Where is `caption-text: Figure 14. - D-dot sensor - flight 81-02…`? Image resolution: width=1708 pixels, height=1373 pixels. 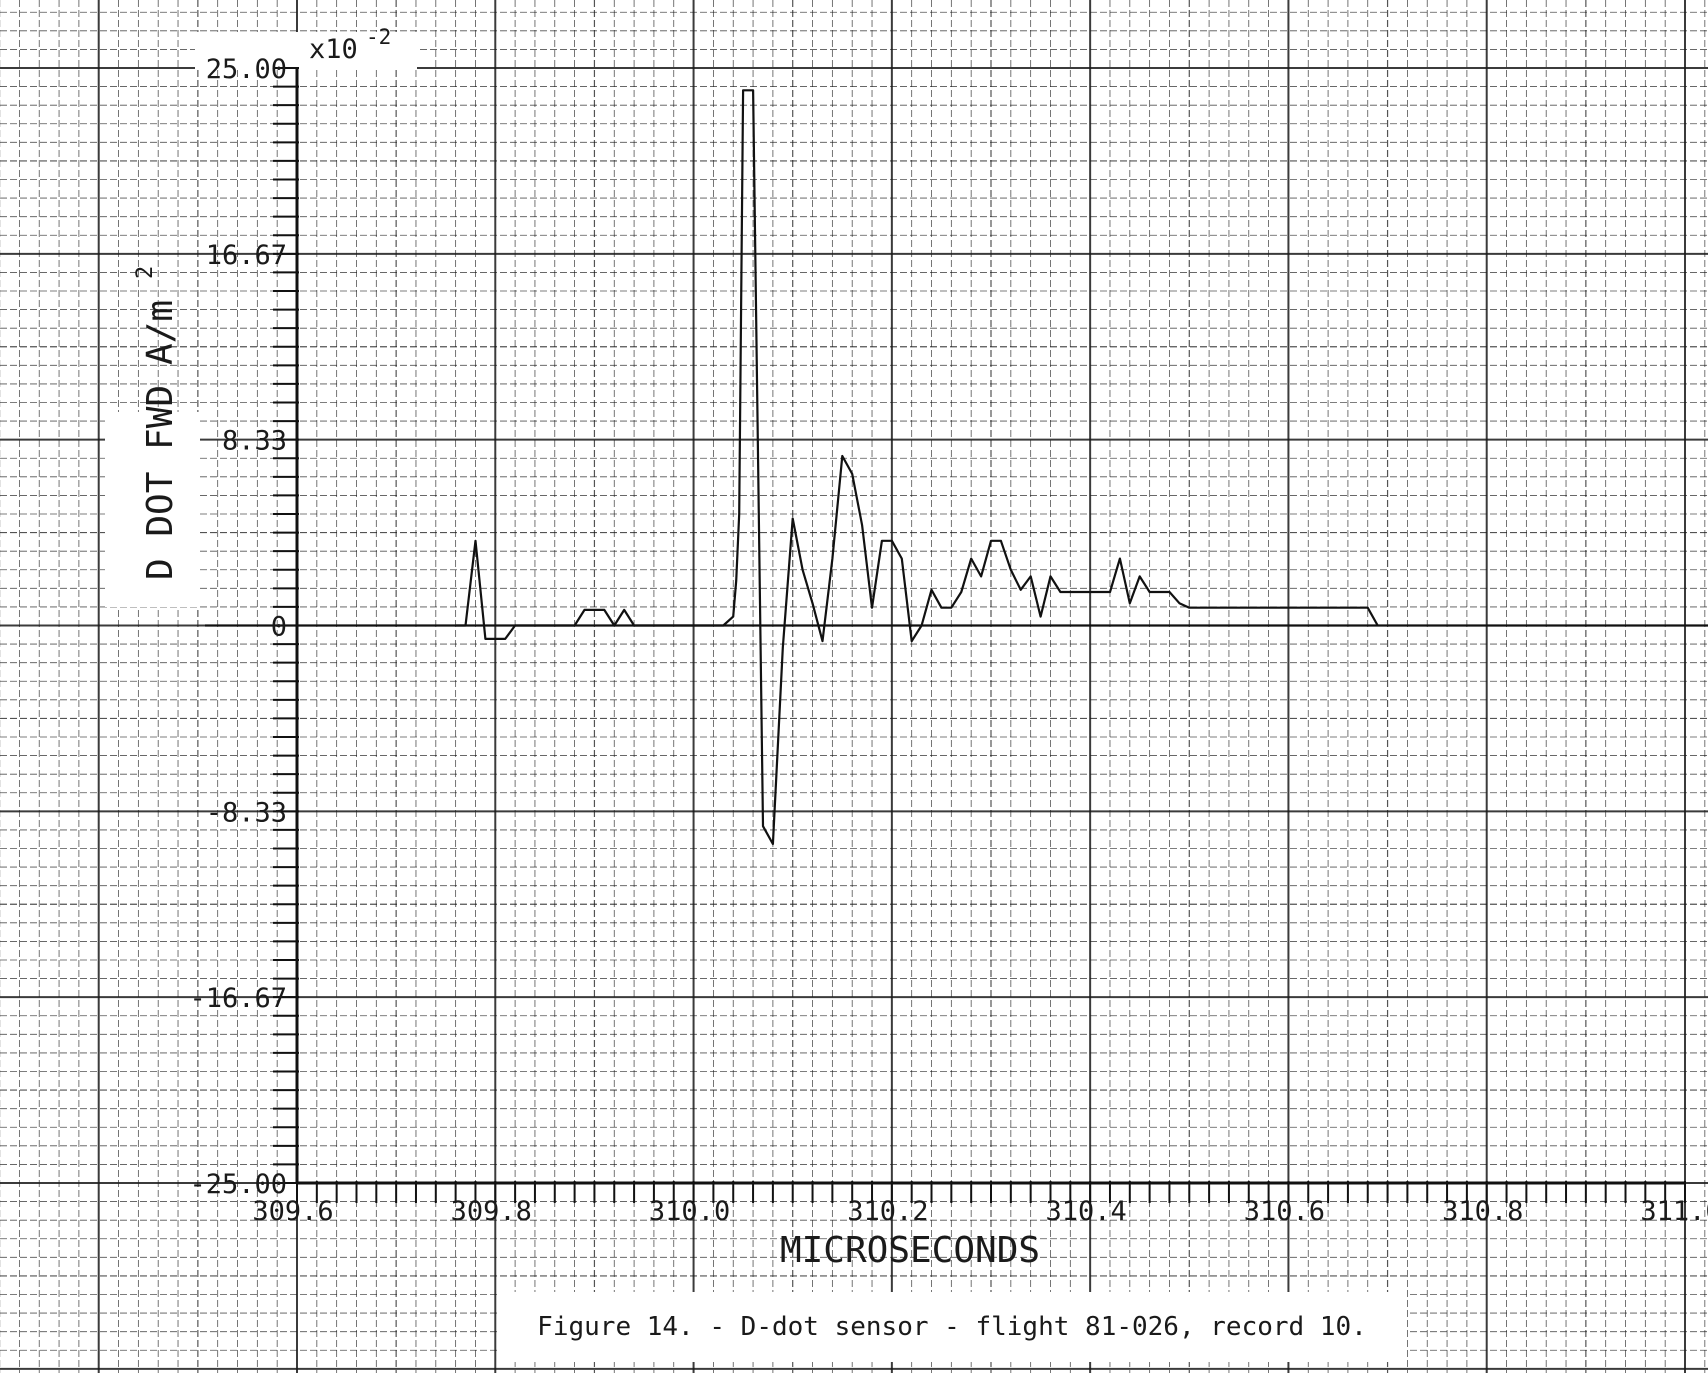
caption-text: Figure 14. - D-dot sensor - flight 81-02… is located at coordinates (952, 1327).